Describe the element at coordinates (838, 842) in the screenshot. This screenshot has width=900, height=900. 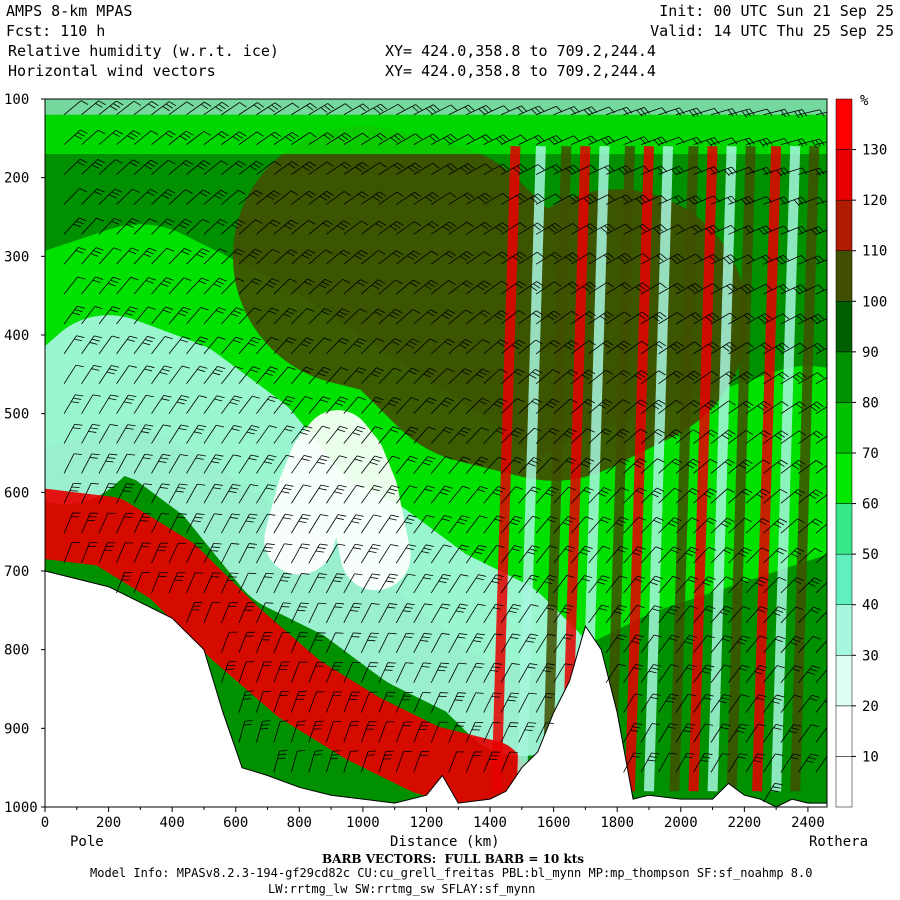
I see `x-end-label: Rothera` at that location.